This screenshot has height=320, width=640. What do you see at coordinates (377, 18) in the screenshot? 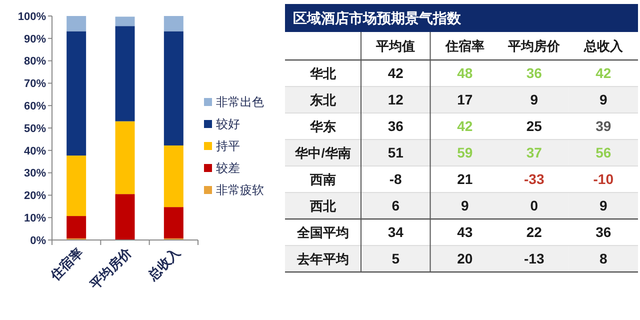
I see `text: 区域酒店市场预期景气指数` at bounding box center [377, 18].